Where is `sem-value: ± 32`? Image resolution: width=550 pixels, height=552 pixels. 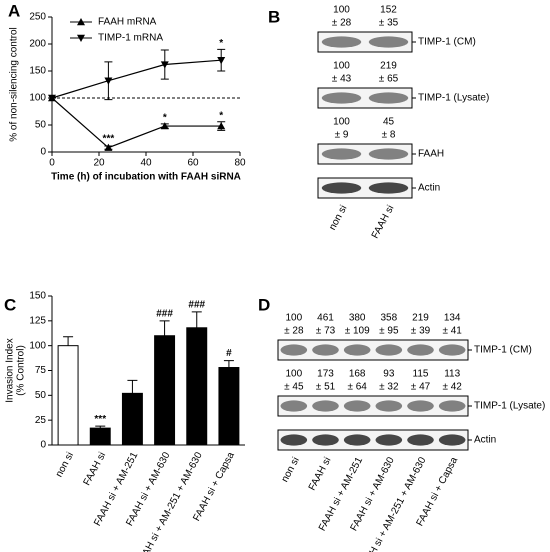 sem-value: ± 32 is located at coordinates (389, 387).